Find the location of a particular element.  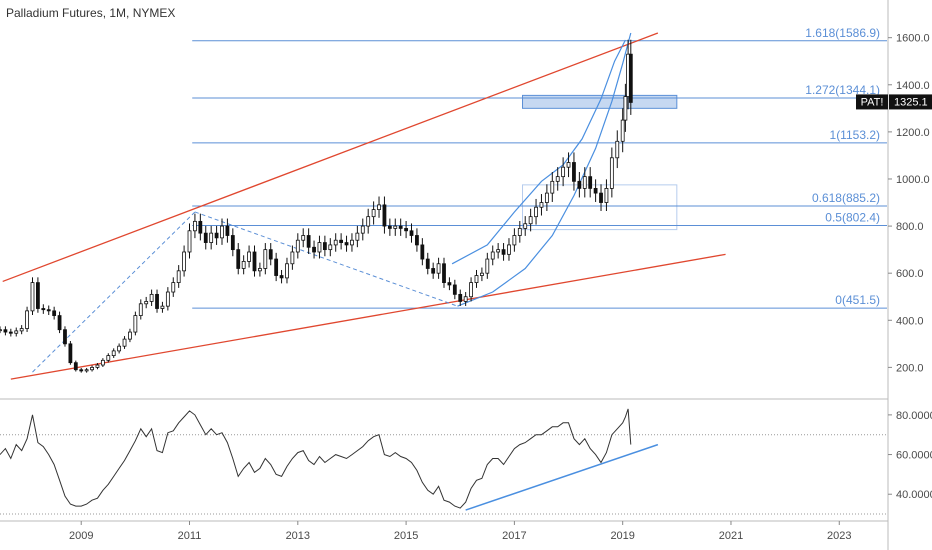

fib-level-label: 0.5(802.4) is located at coordinates (852, 218).